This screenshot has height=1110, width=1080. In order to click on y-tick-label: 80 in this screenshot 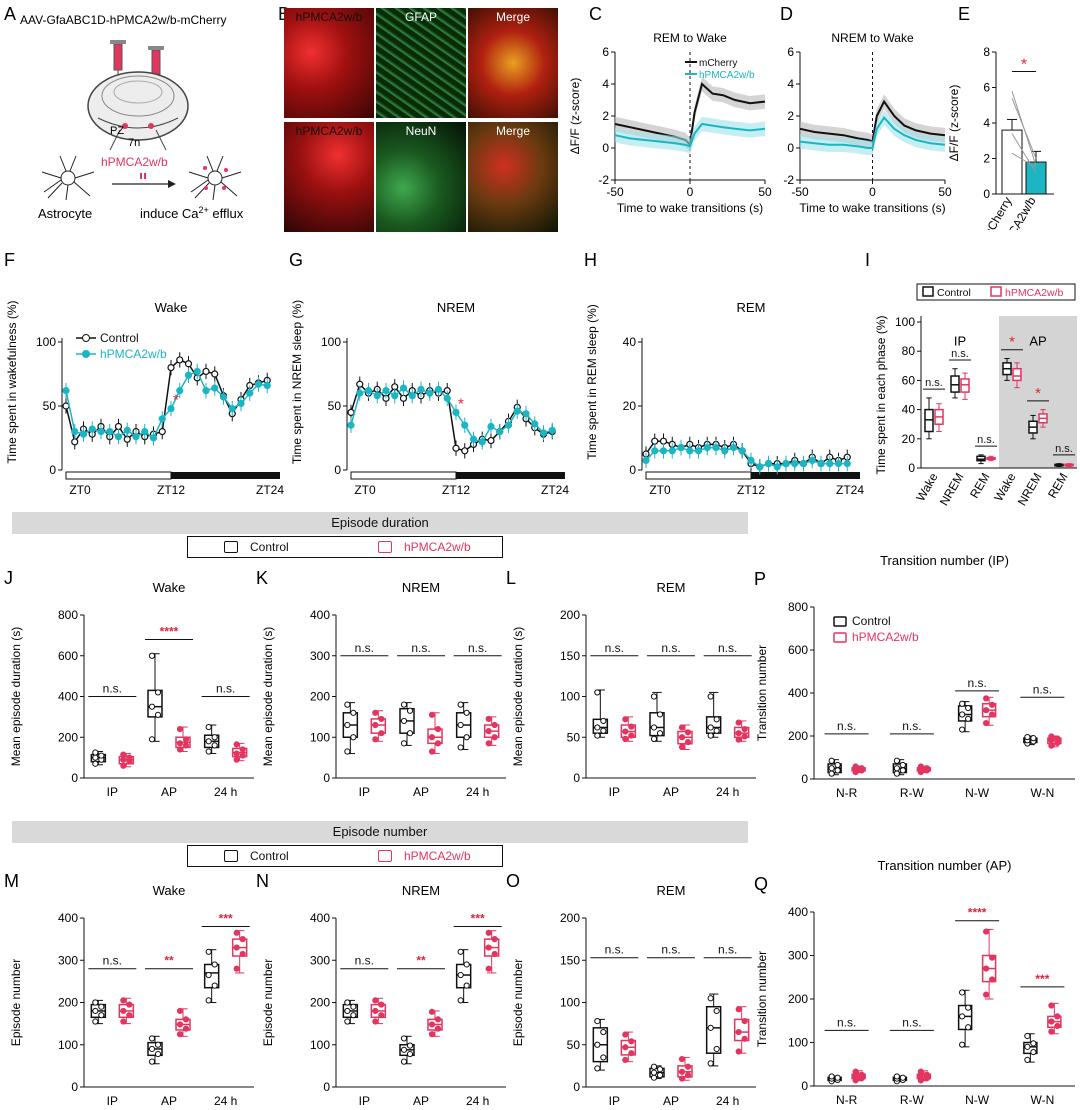, I will do `click(909, 351)`.